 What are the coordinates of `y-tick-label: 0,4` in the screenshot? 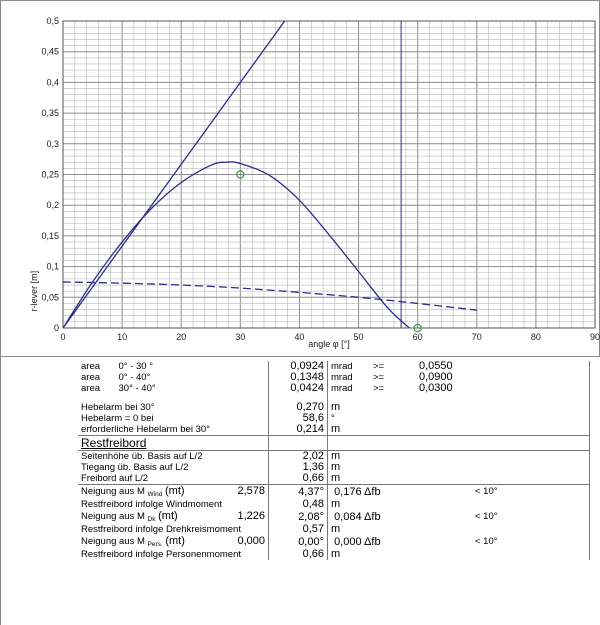 It's located at (52, 82).